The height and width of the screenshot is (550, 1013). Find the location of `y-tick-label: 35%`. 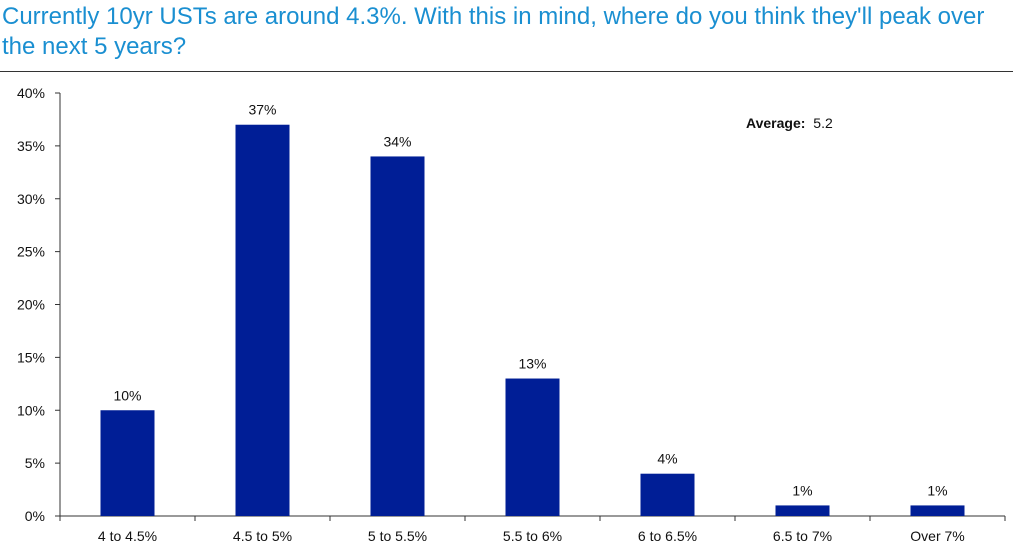

y-tick-label: 35% is located at coordinates (31, 146).